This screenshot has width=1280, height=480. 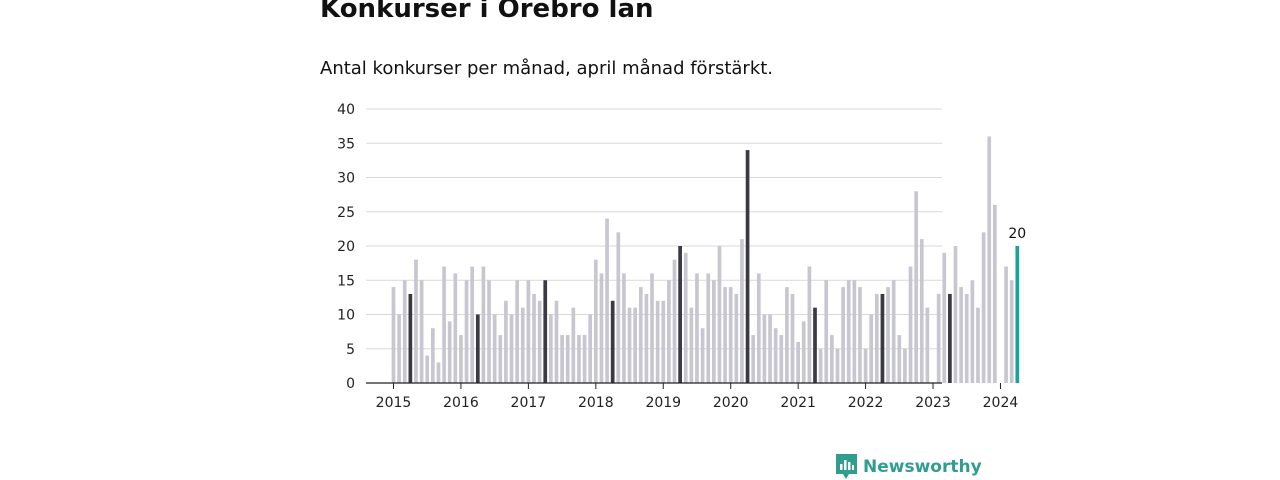 What do you see at coordinates (346, 281) in the screenshot?
I see `y-tick-label: 15` at bounding box center [346, 281].